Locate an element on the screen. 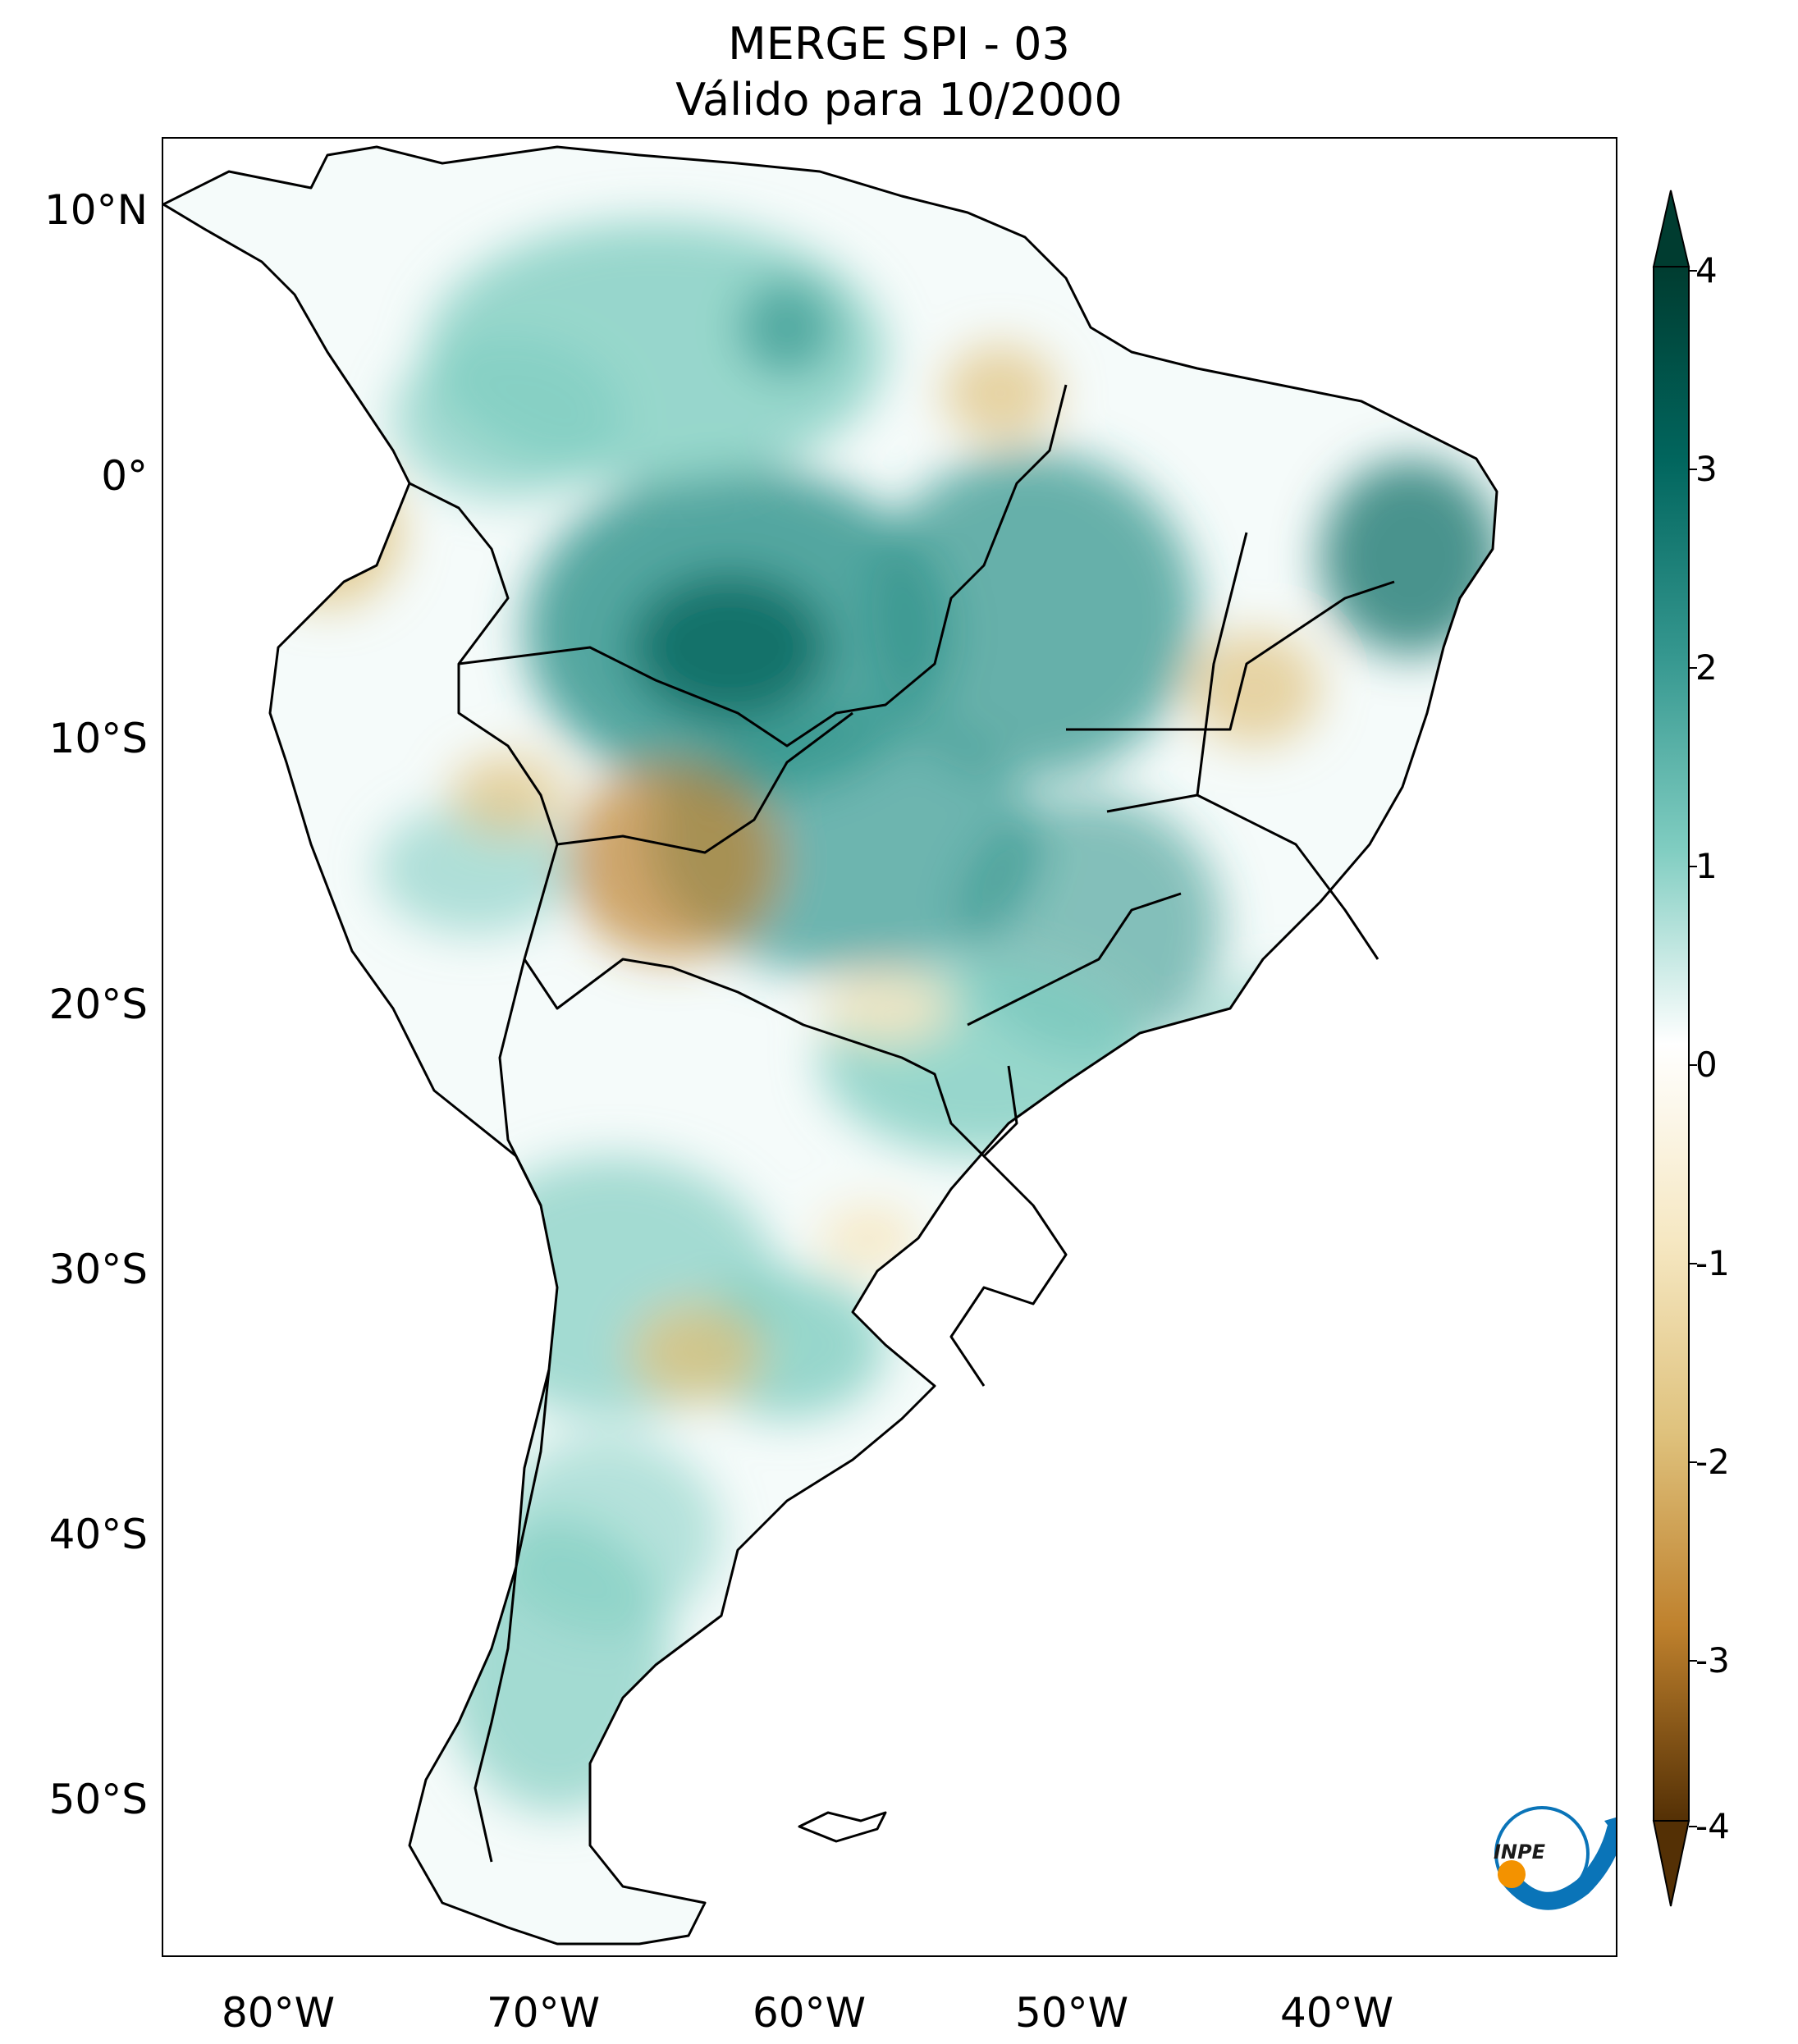  blob-patagonia-north-wet is located at coordinates (606, 1533).